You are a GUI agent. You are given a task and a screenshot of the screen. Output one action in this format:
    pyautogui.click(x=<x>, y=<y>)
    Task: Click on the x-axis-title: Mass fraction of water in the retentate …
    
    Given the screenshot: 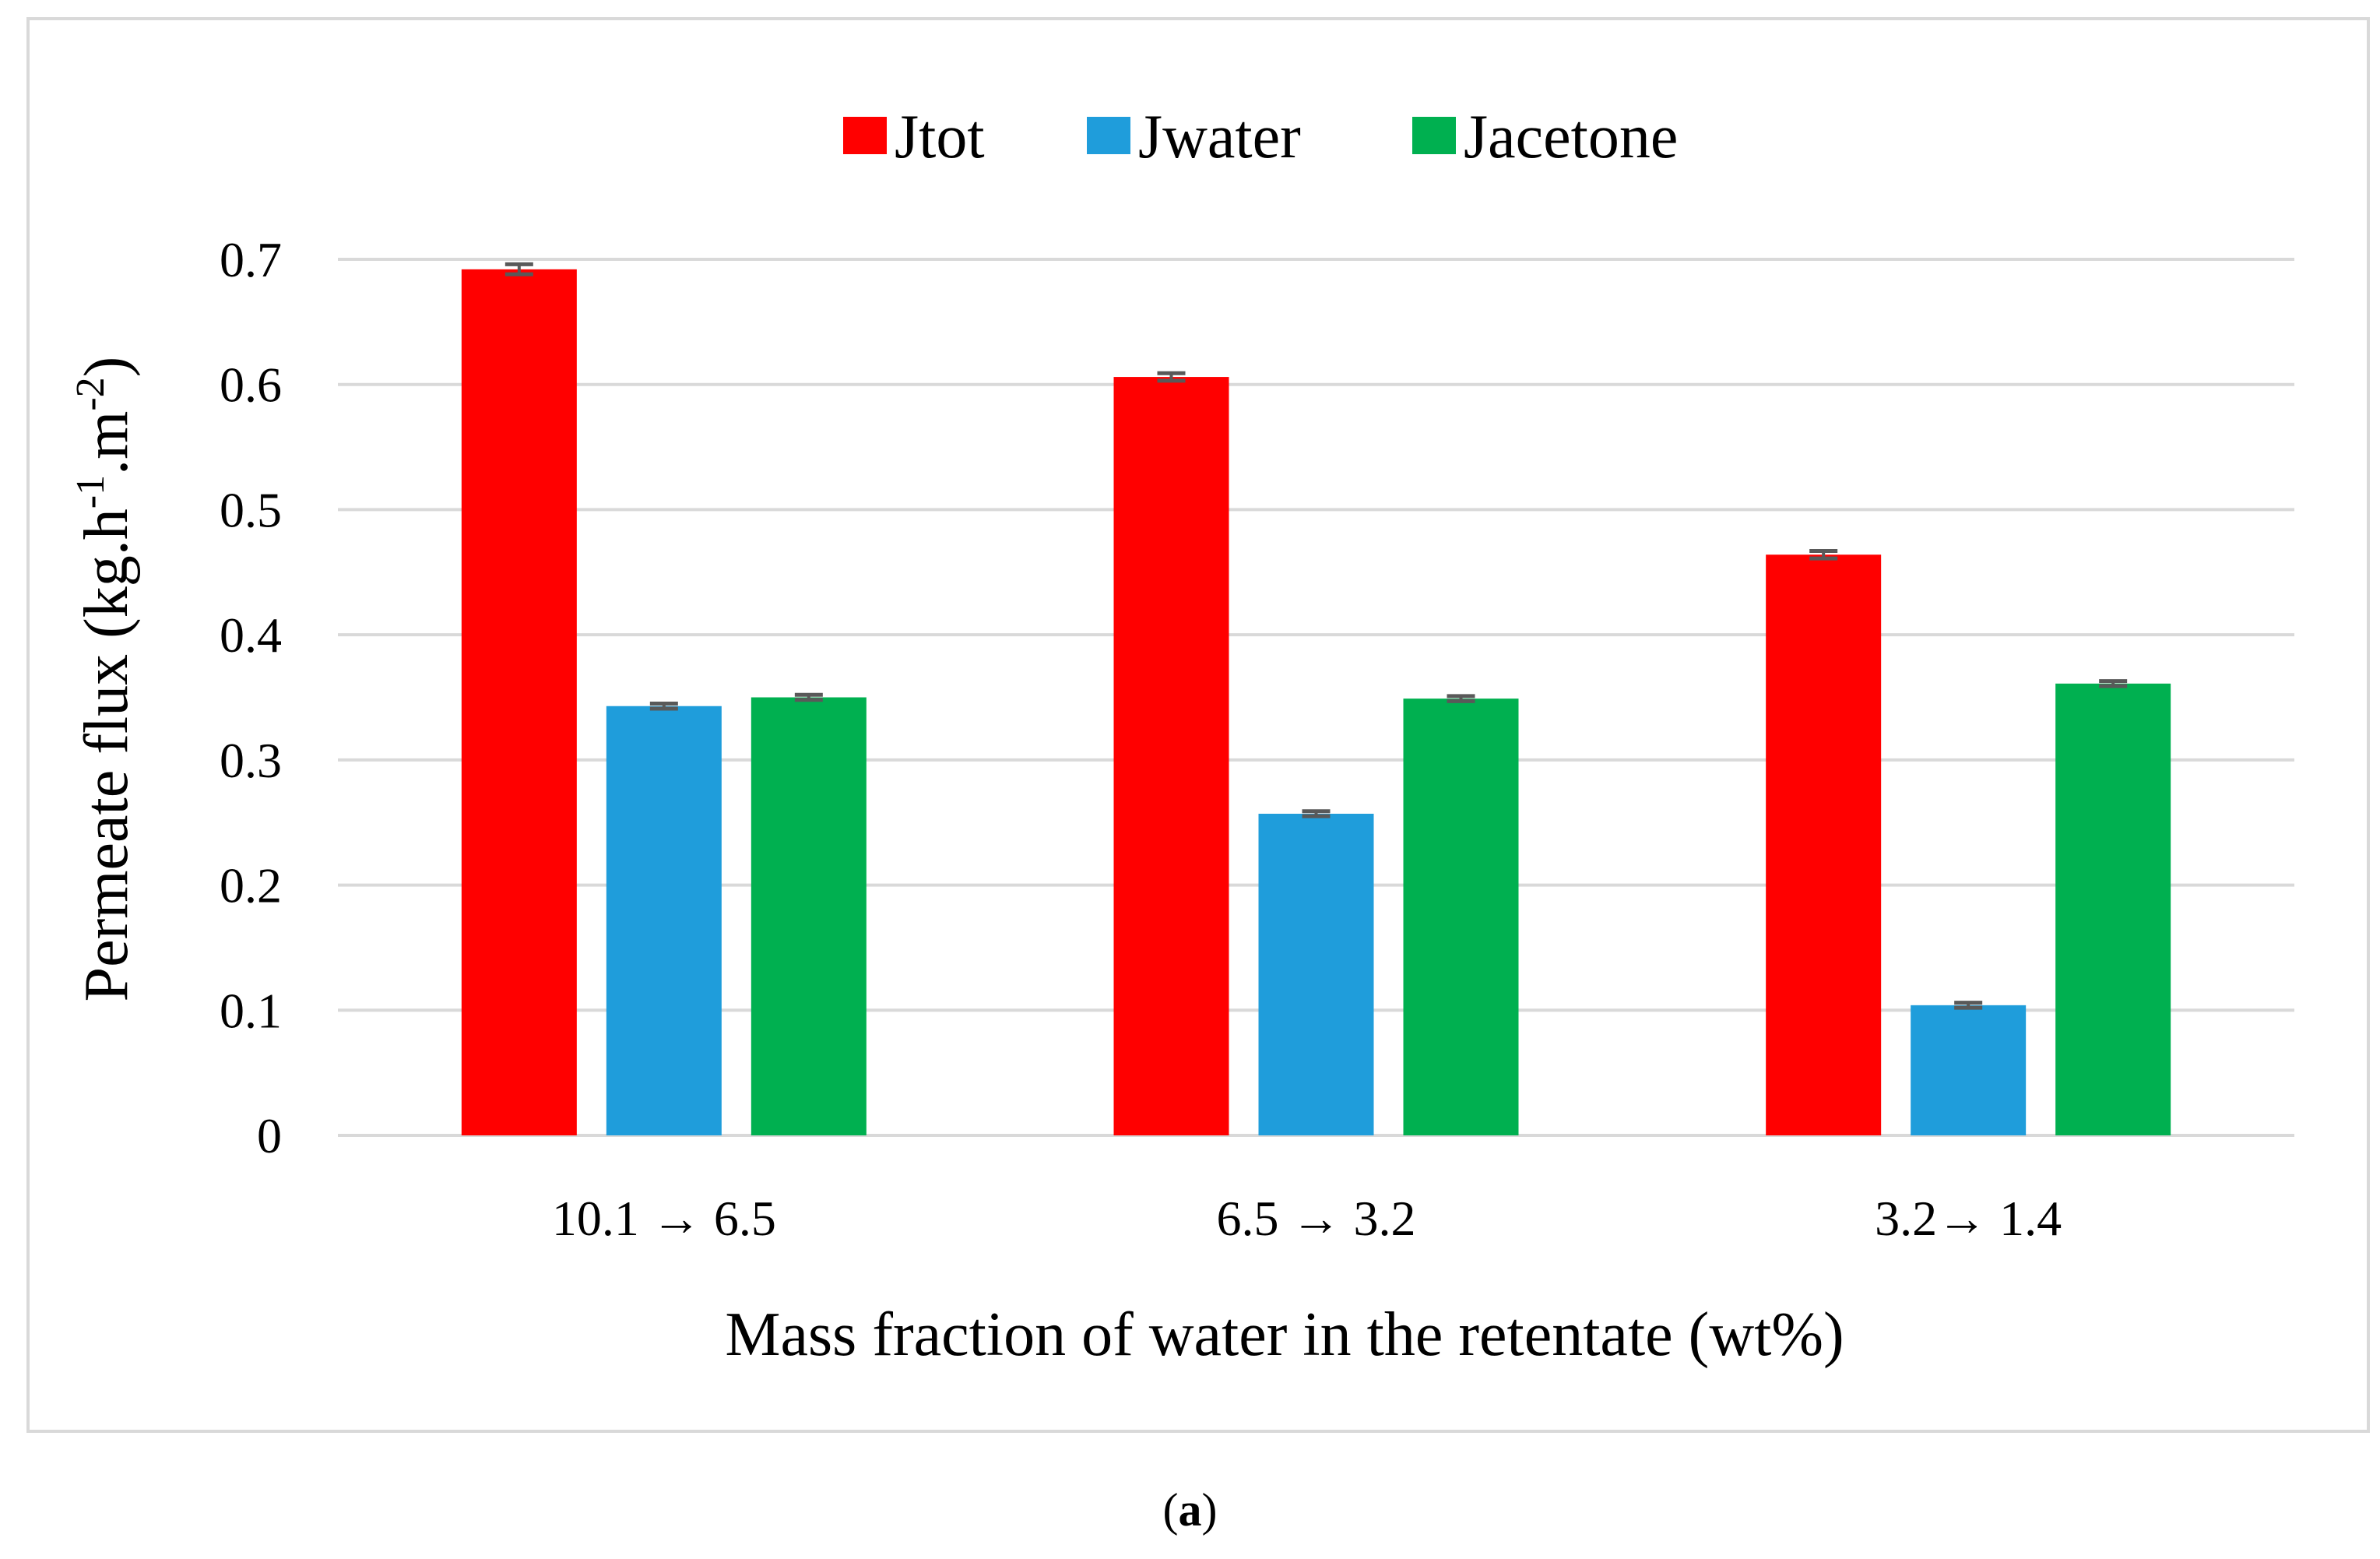 What is the action you would take?
    pyautogui.click(x=1285, y=1334)
    